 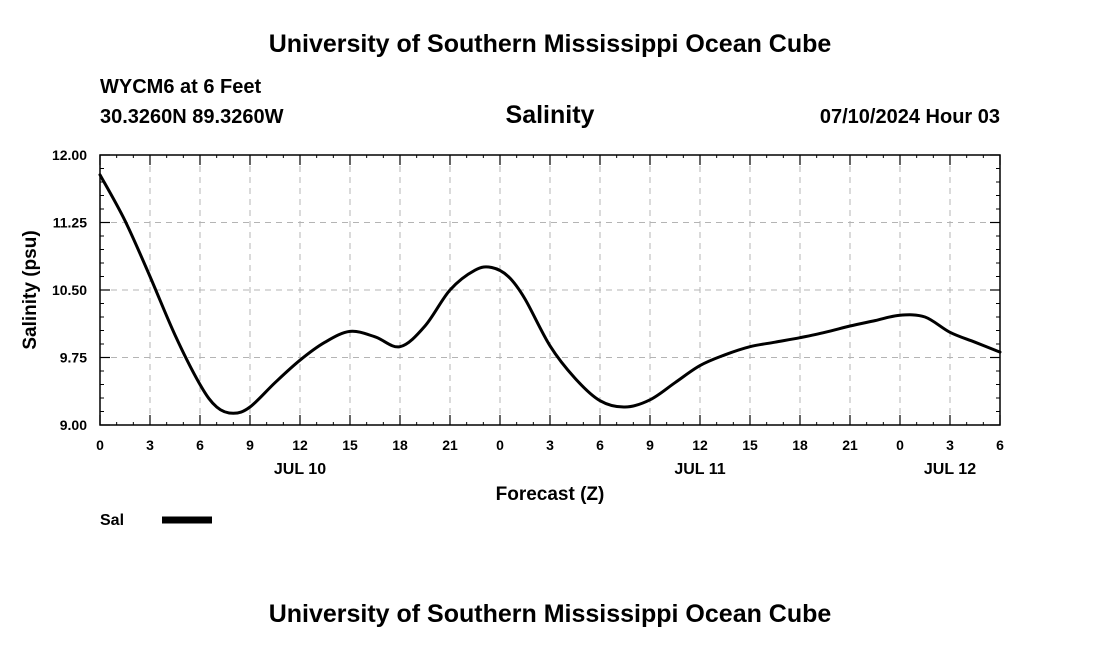 I want to click on forecast-datetime: 07/10/2024 Hour 03, so click(x=909, y=117).